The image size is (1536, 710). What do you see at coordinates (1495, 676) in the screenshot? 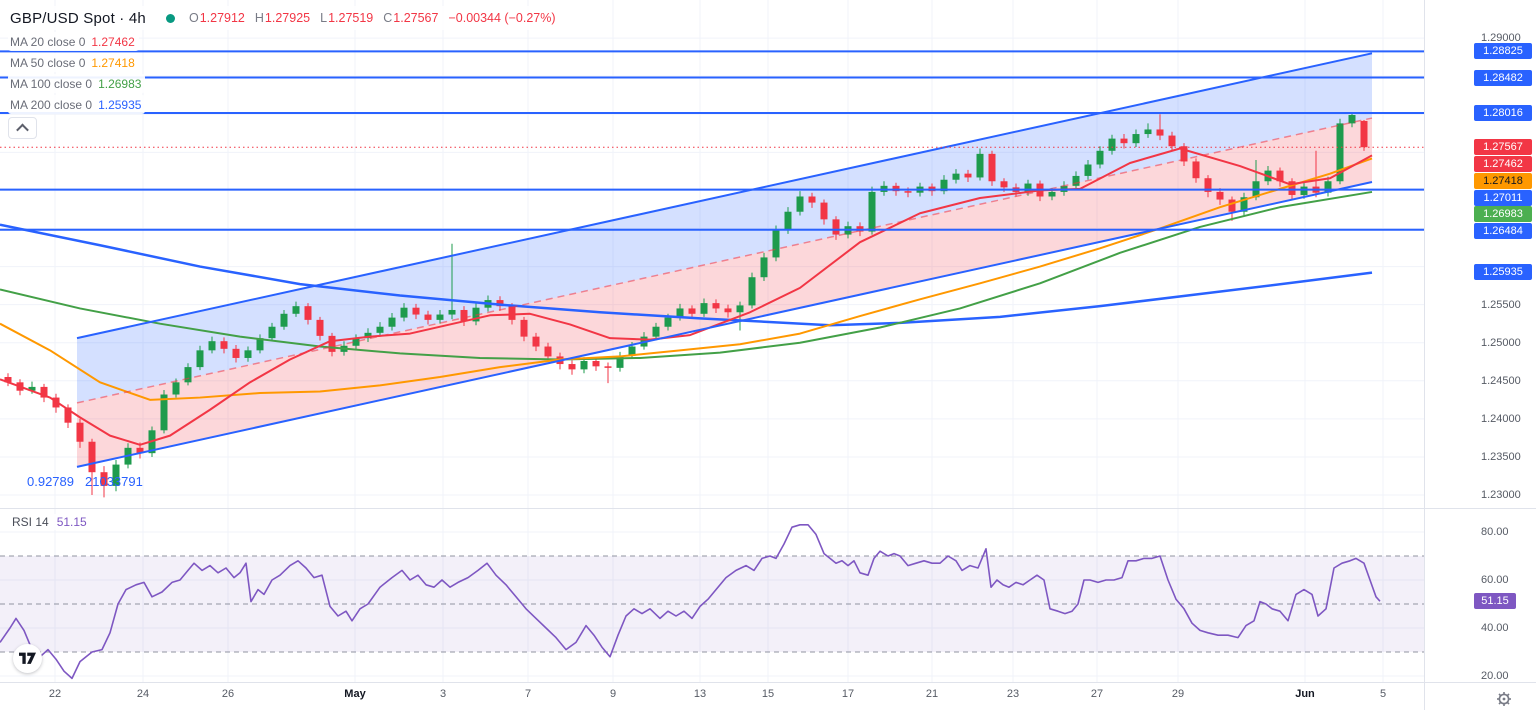
I see `rsi-tick-label: 20.00` at bounding box center [1495, 676].